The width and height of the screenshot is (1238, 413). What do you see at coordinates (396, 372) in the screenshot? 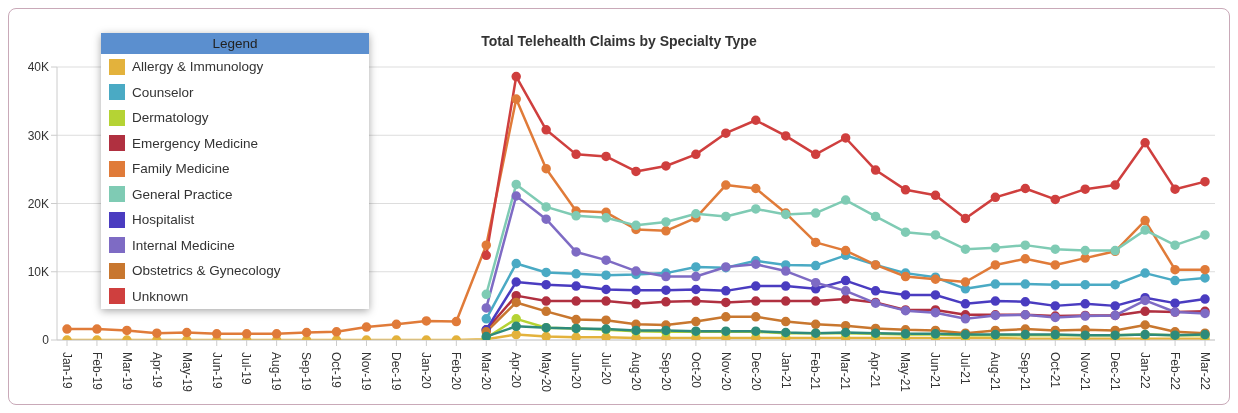
I see `x-tick-label: Dec-19` at bounding box center [396, 372].